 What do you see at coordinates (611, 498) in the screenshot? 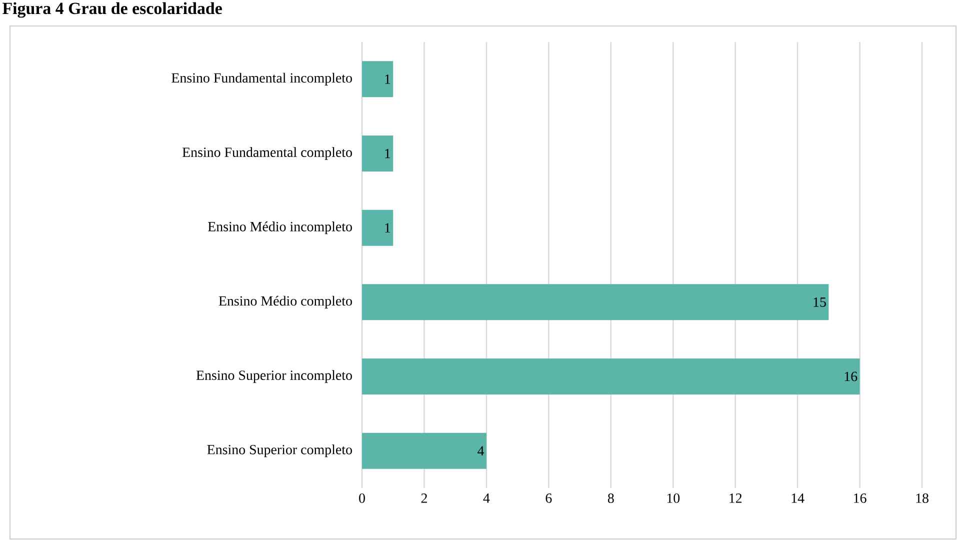
I see `x-tick-label: 8` at bounding box center [611, 498].